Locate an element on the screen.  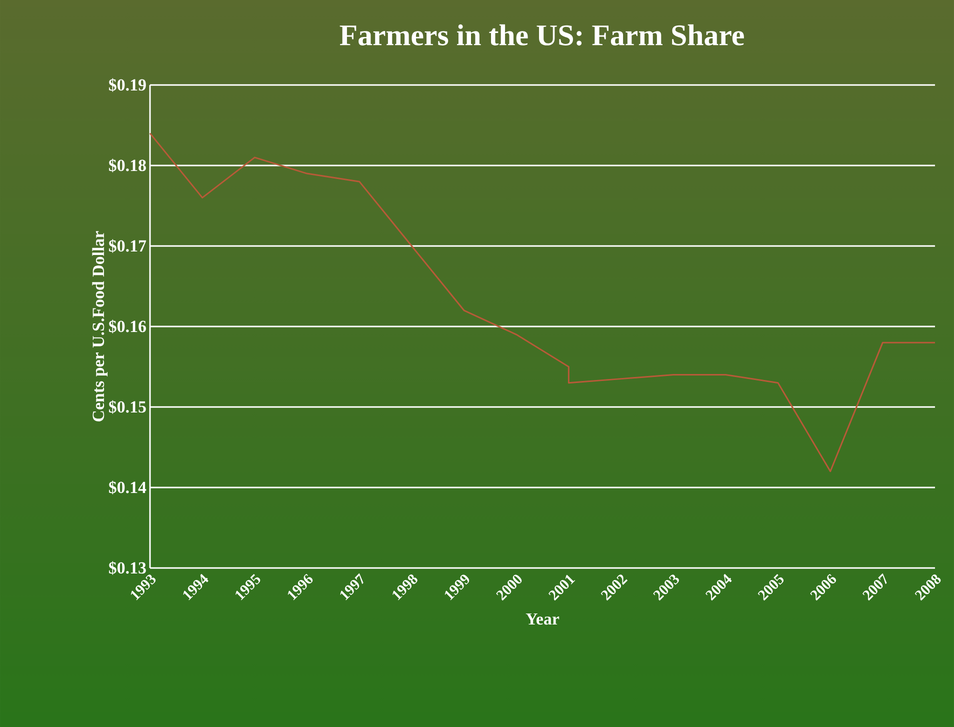
chart-title: Farmers in the US: Farm Share is located at coordinates (542, 35).